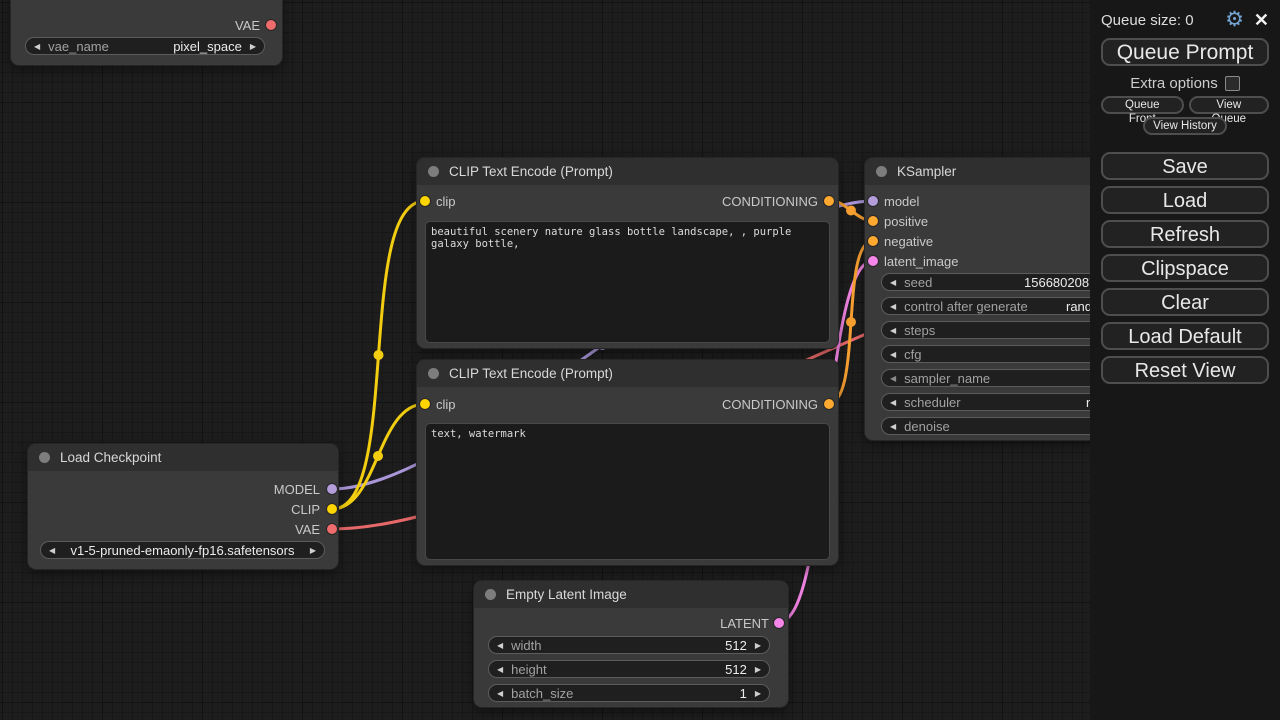 This screenshot has width=1280, height=720. Describe the element at coordinates (627, 491) in the screenshot. I see `prompt-textarea: text, watermark` at that location.